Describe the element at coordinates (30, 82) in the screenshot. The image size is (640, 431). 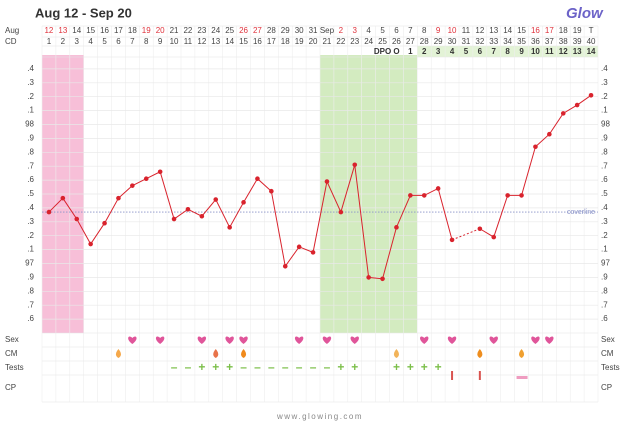
I see `y-tick-label: .3` at that location.